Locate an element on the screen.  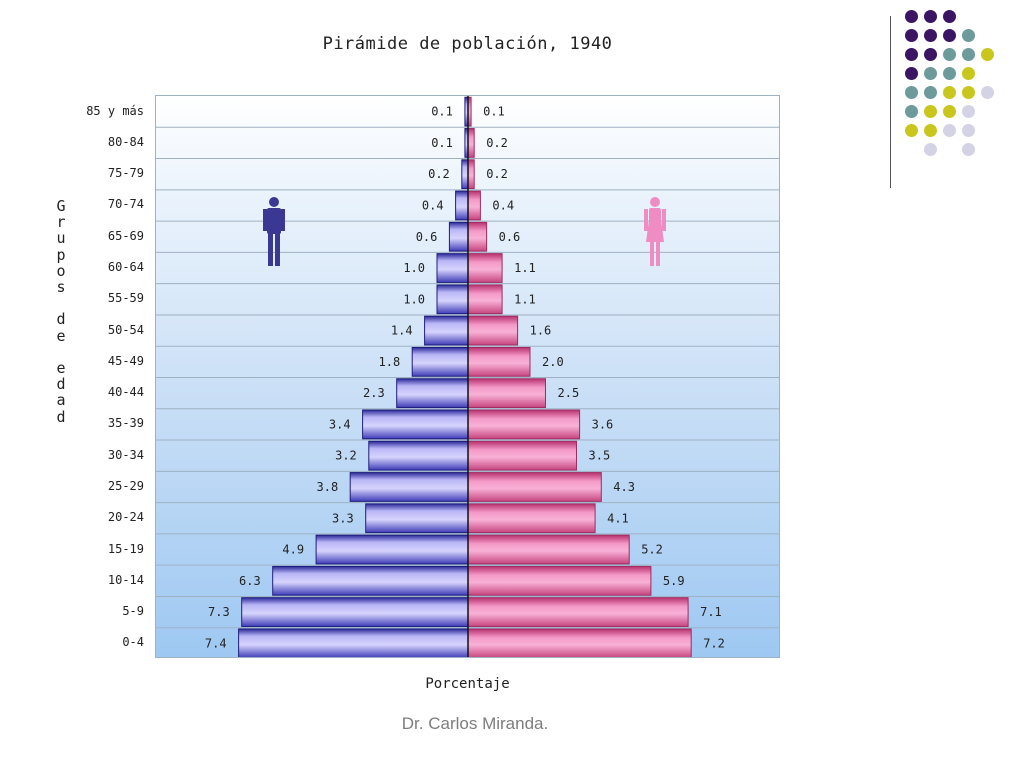
data-label-male-16: 7.3 is located at coordinates (219, 612).